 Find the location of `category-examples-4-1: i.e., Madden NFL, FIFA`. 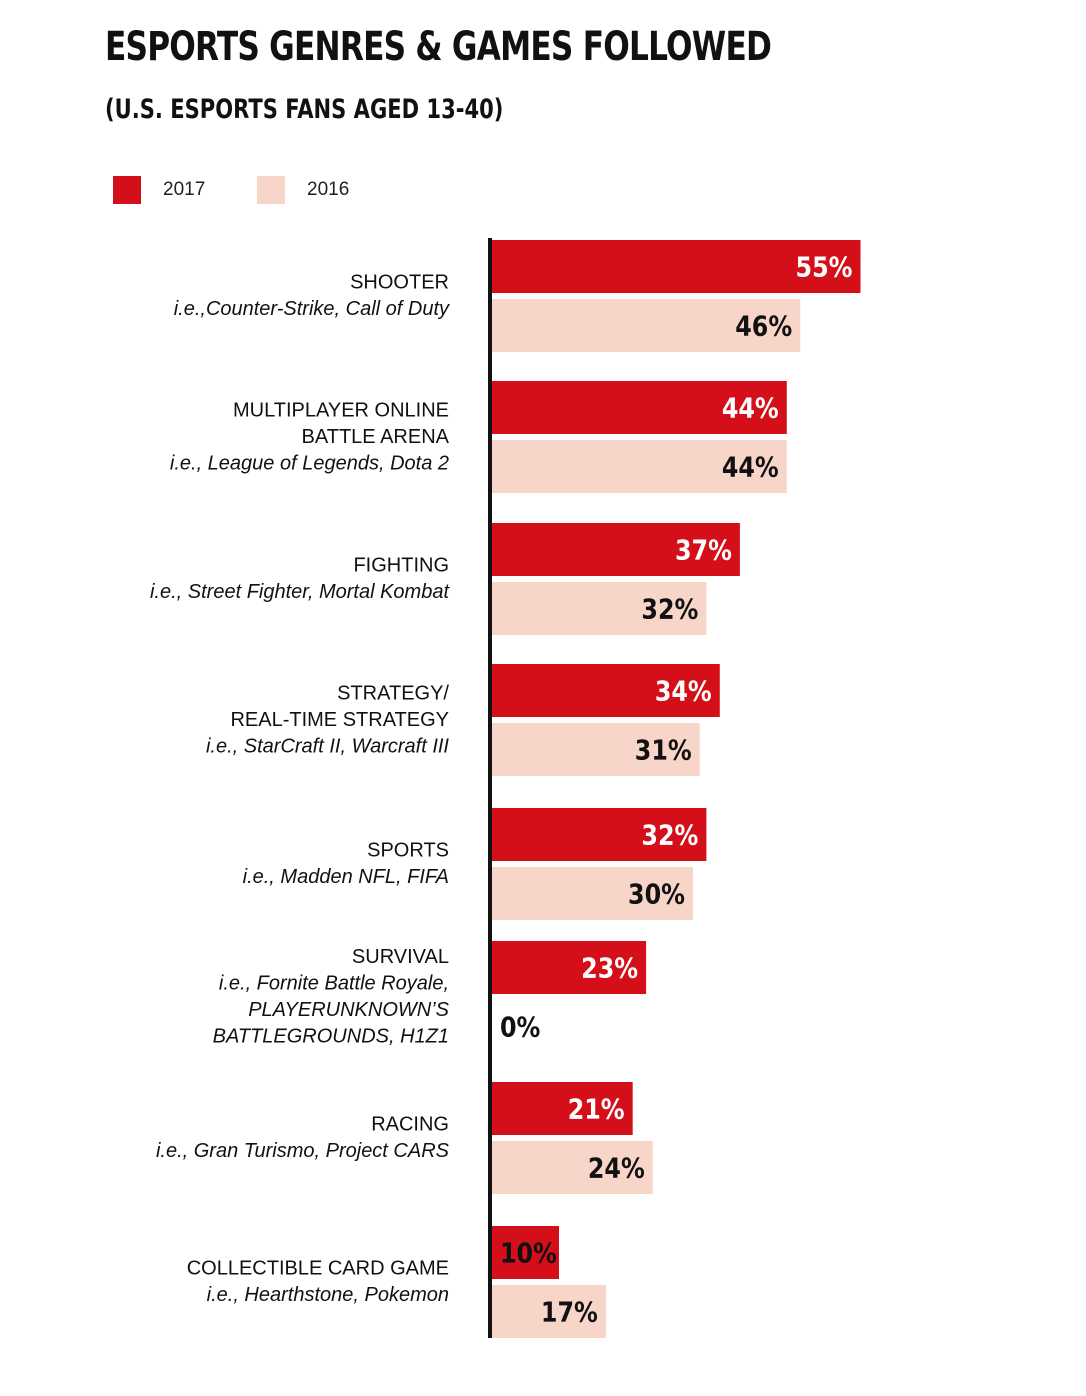

category-examples-4-1: i.e., Madden NFL, FIFA is located at coordinates (346, 877).